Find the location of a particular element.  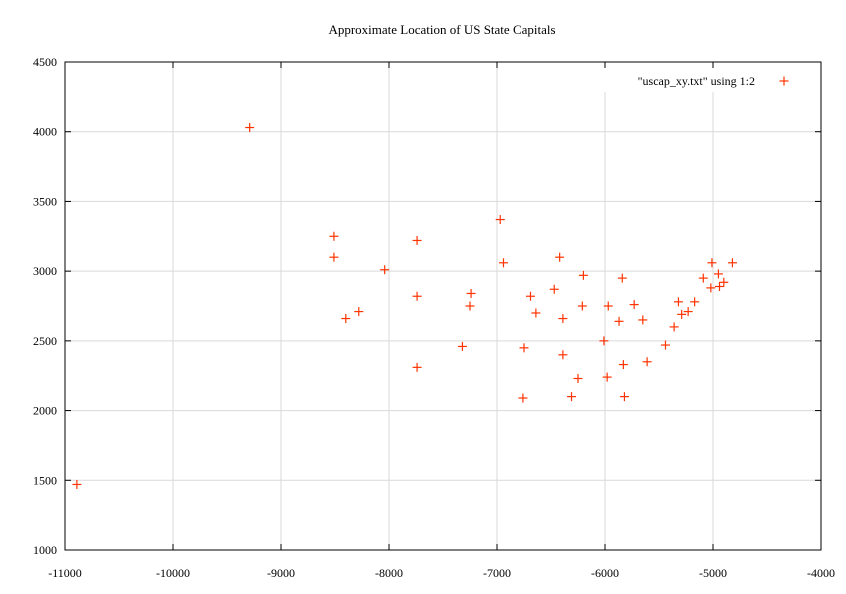

y-tick-label: 4500 is located at coordinates (45, 62).